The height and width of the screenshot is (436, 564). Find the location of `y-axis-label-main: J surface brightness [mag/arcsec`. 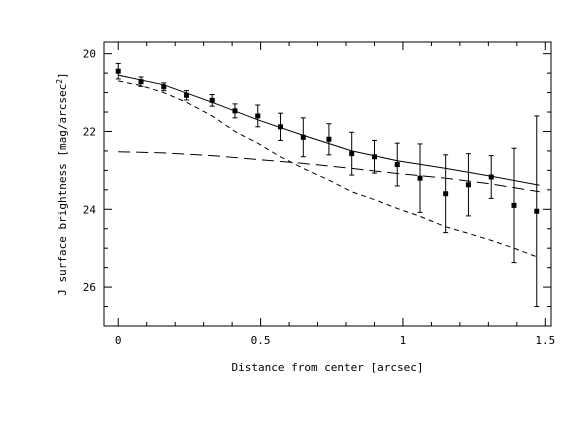

y-axis-label-main: J surface brightness [mag/arcsec is located at coordinates (62, 190).